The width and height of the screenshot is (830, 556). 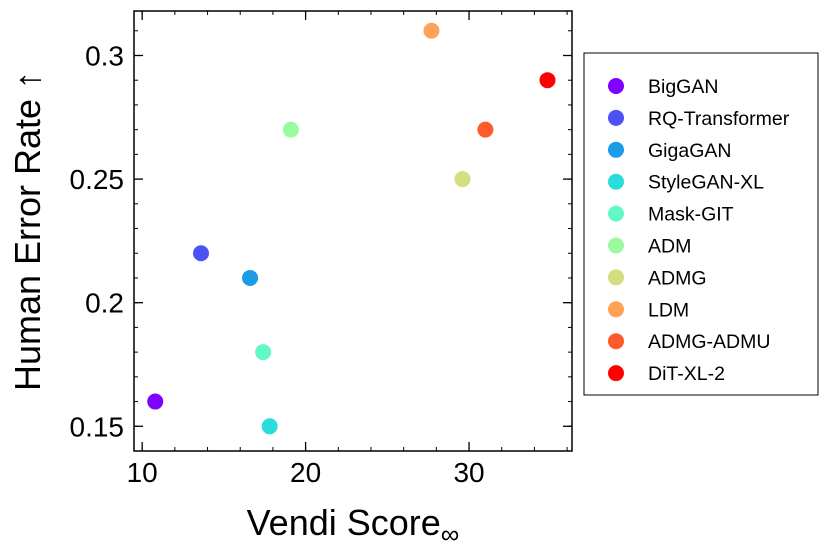 I want to click on x-tick-label: 20, so click(x=305, y=472).